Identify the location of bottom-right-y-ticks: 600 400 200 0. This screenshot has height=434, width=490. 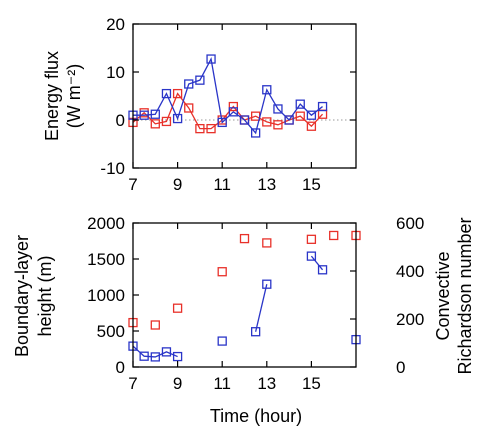
(387, 295).